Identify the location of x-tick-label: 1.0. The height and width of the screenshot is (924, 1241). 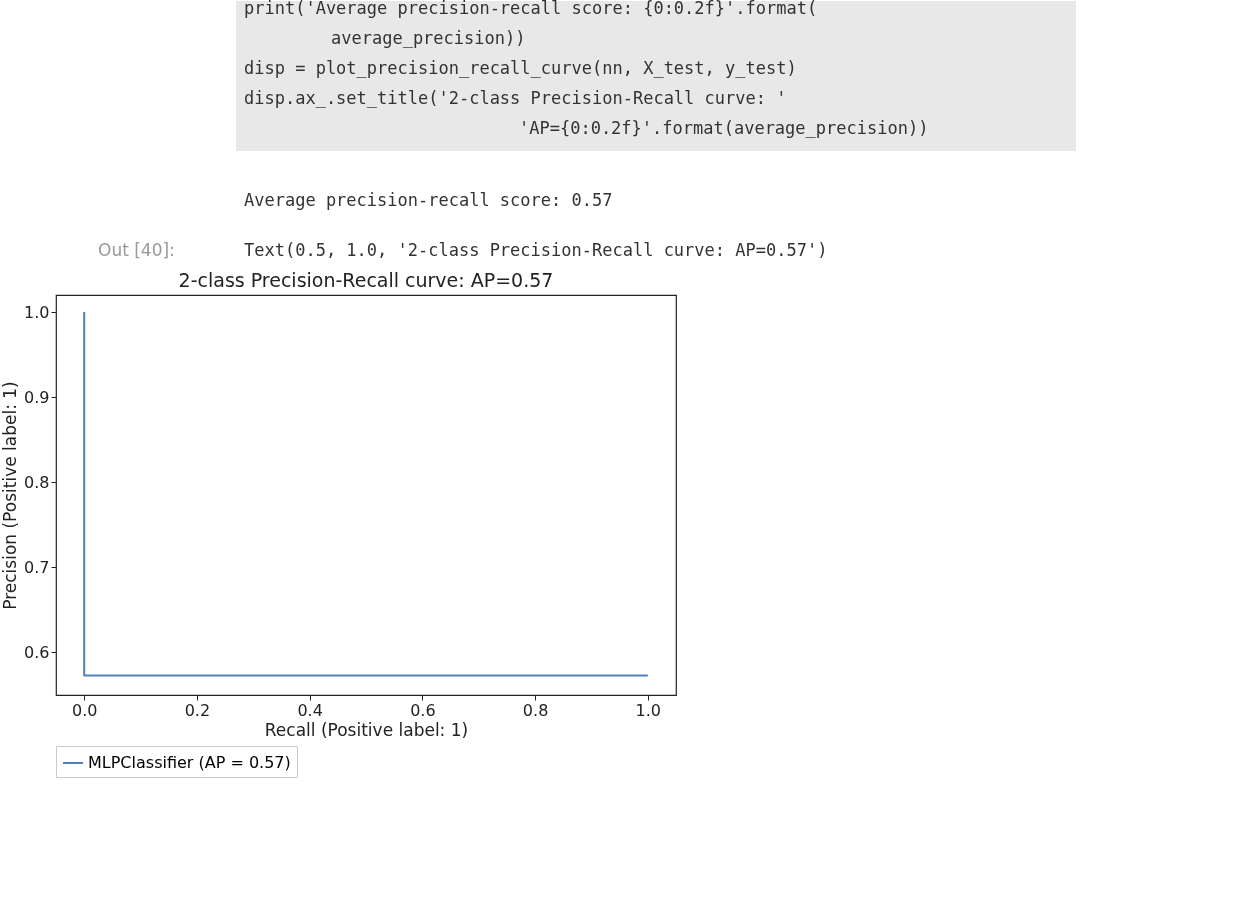
(648, 710).